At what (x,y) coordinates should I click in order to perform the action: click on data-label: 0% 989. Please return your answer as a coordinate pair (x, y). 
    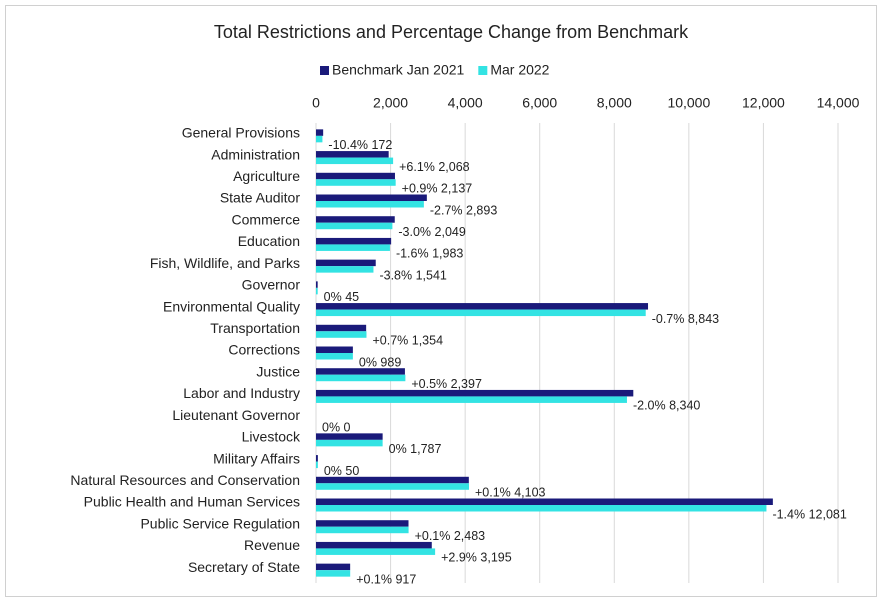
    Looking at the image, I should click on (380, 362).